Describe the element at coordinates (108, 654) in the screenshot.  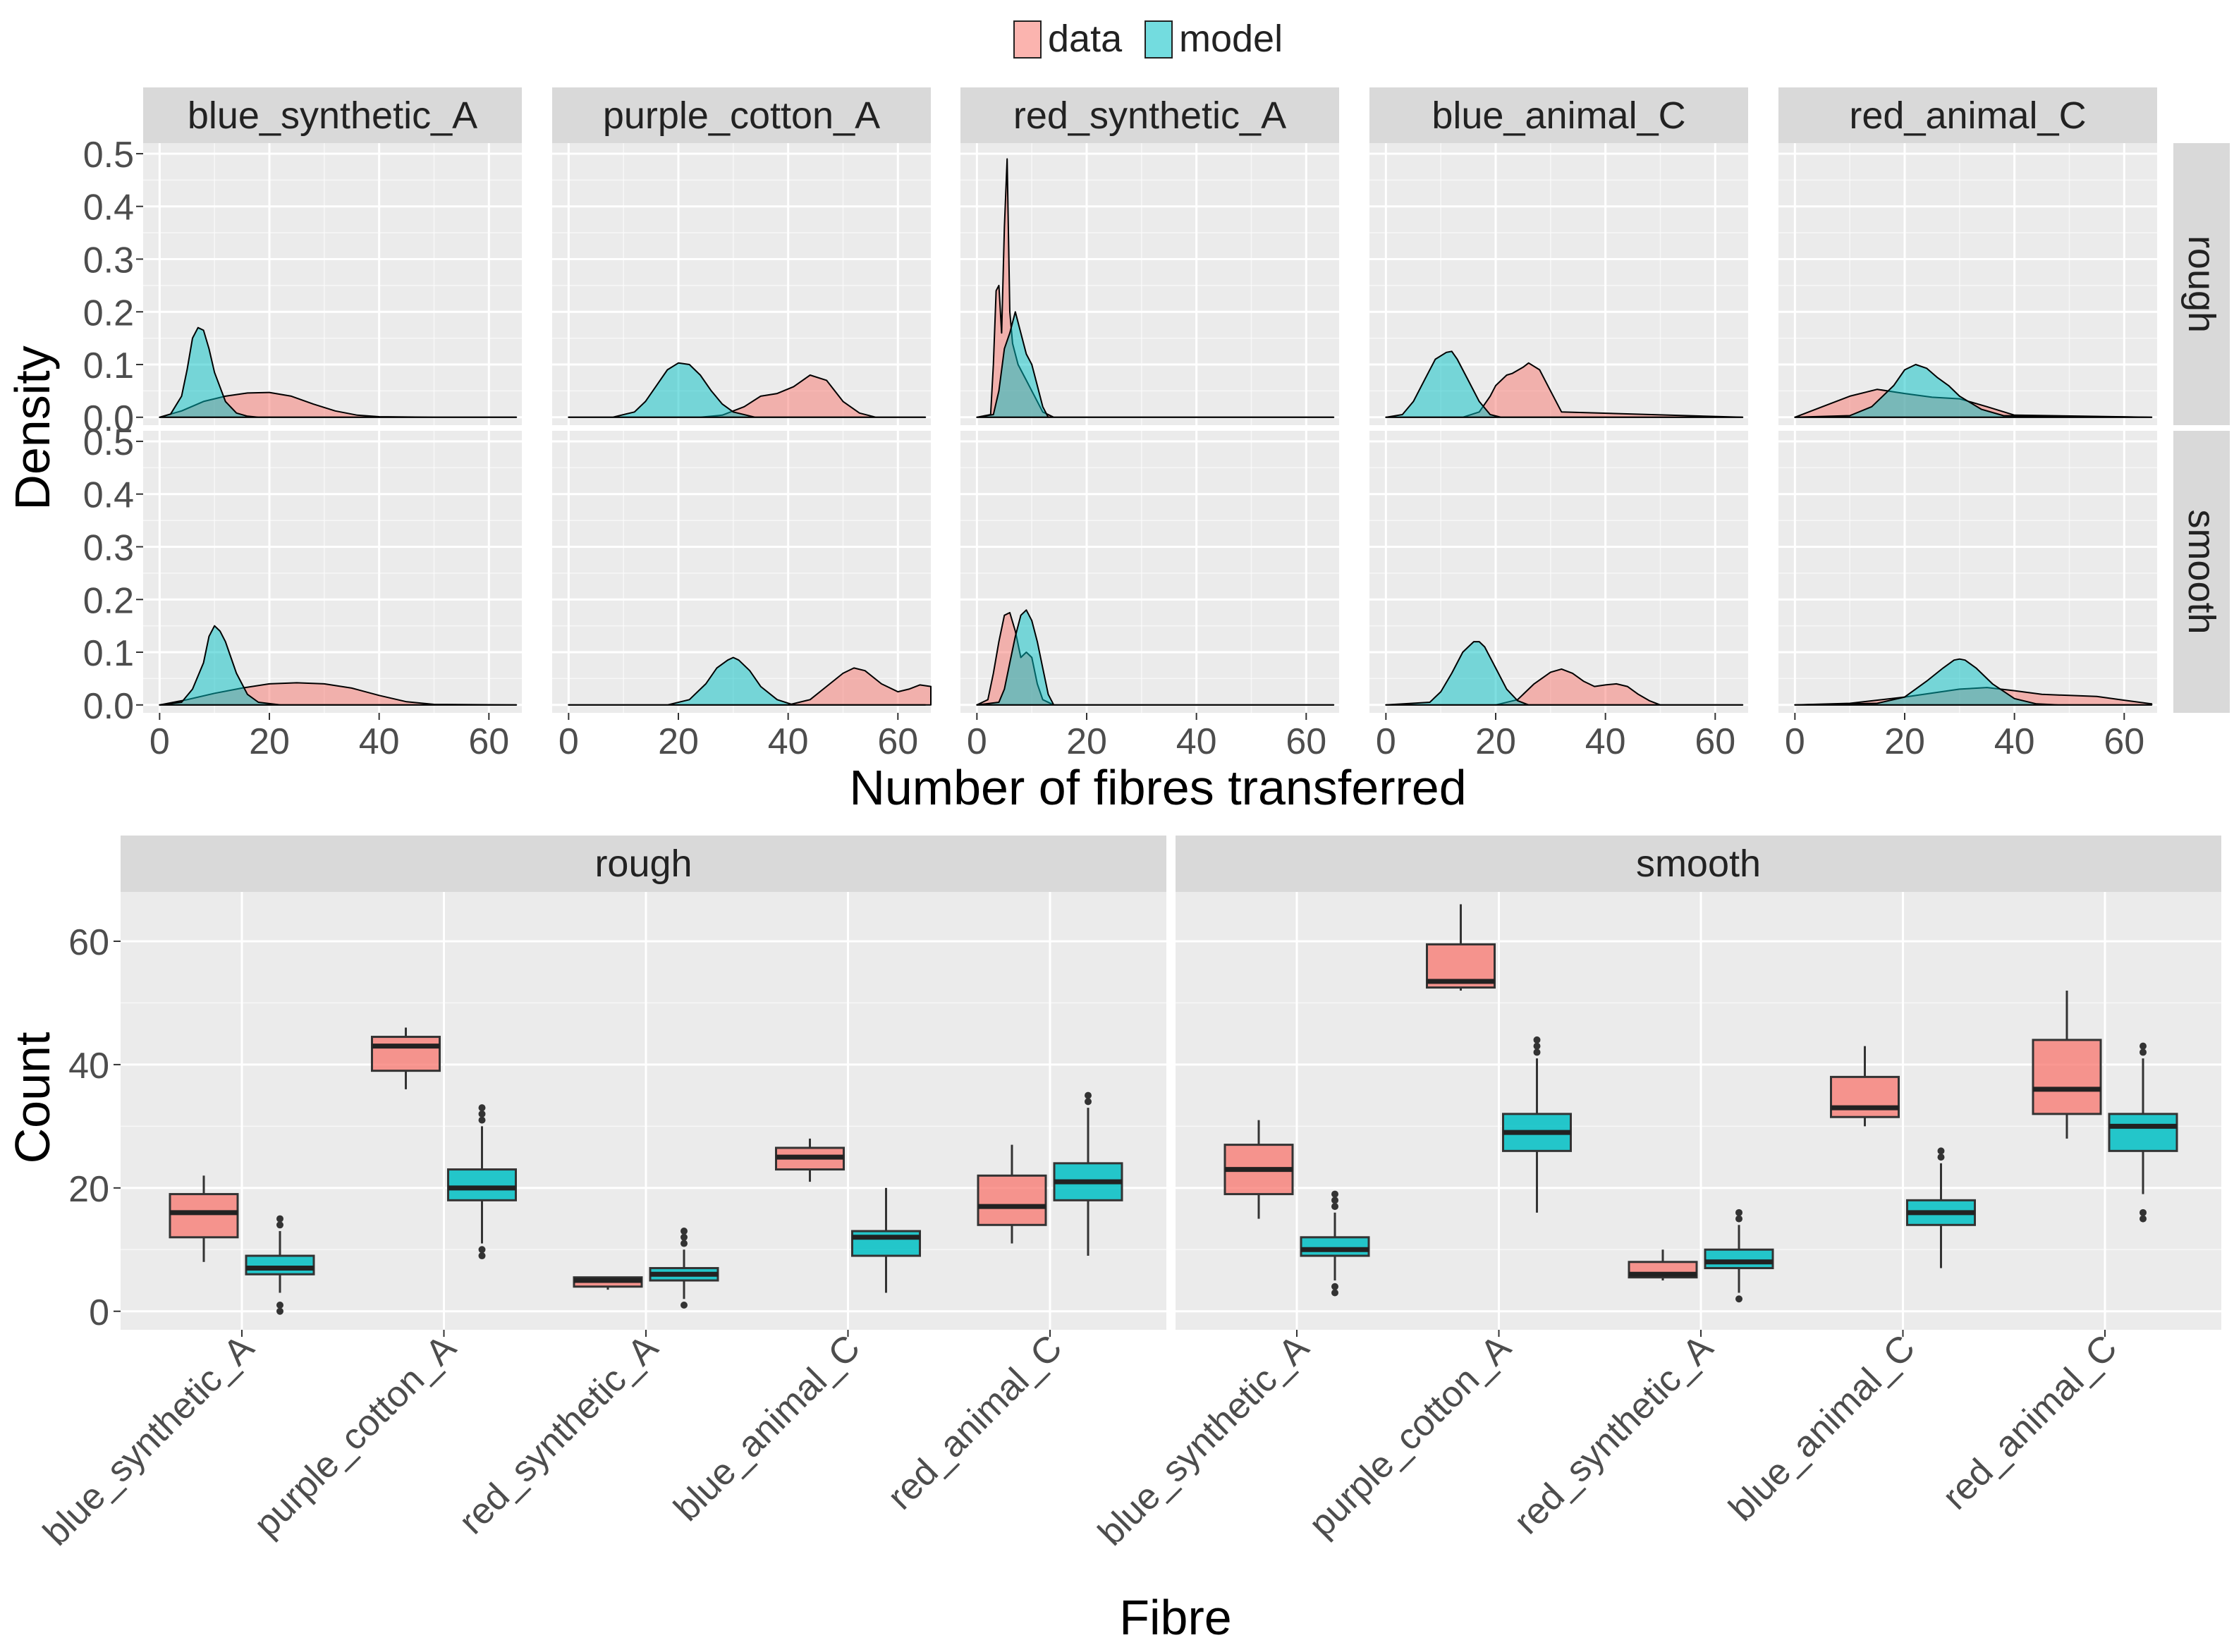
I see `y-tick-label: 0.1` at that location.